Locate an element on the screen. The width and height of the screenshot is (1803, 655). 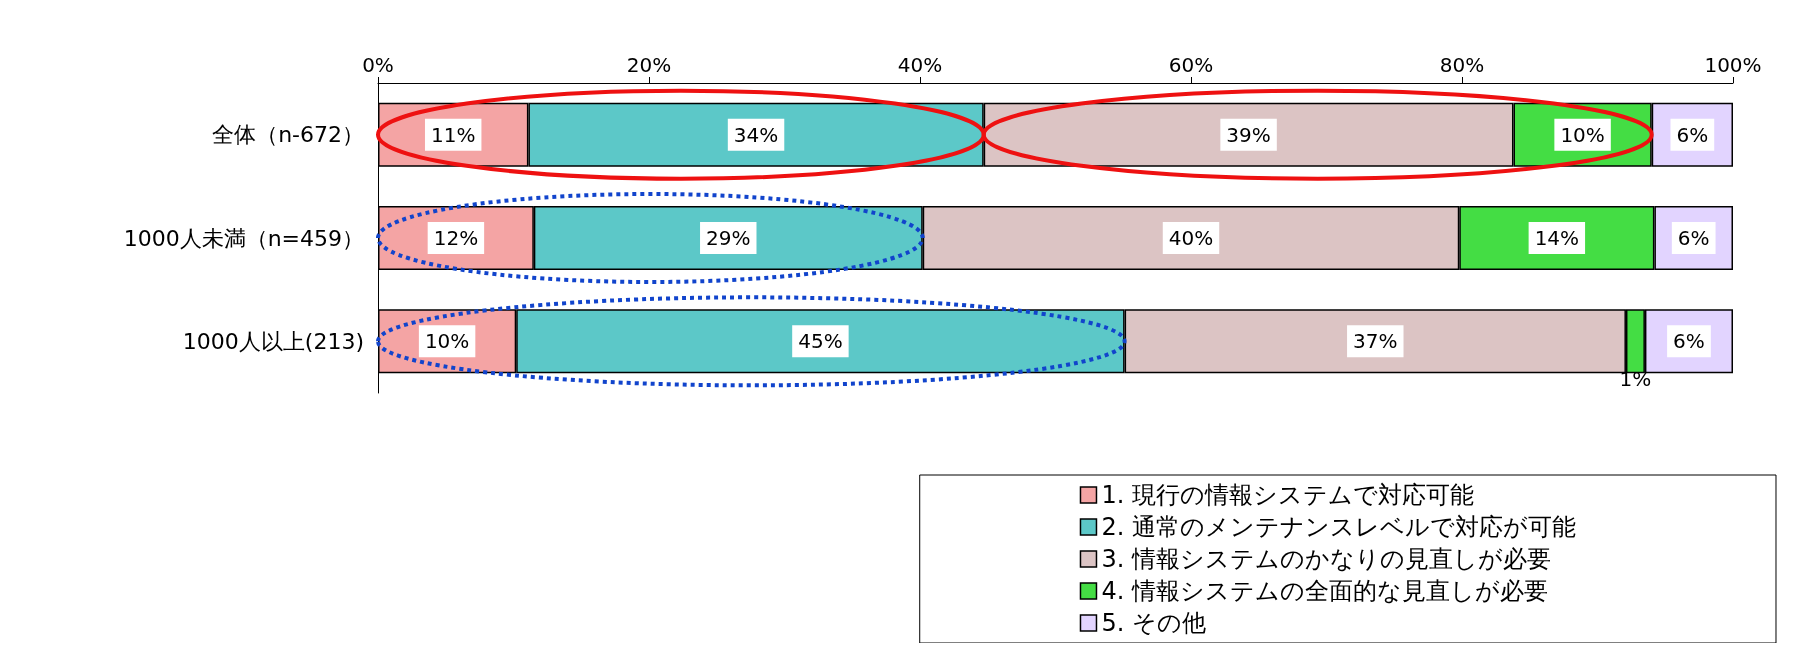
x-tick-label: 60% is located at coordinates (1191, 65).